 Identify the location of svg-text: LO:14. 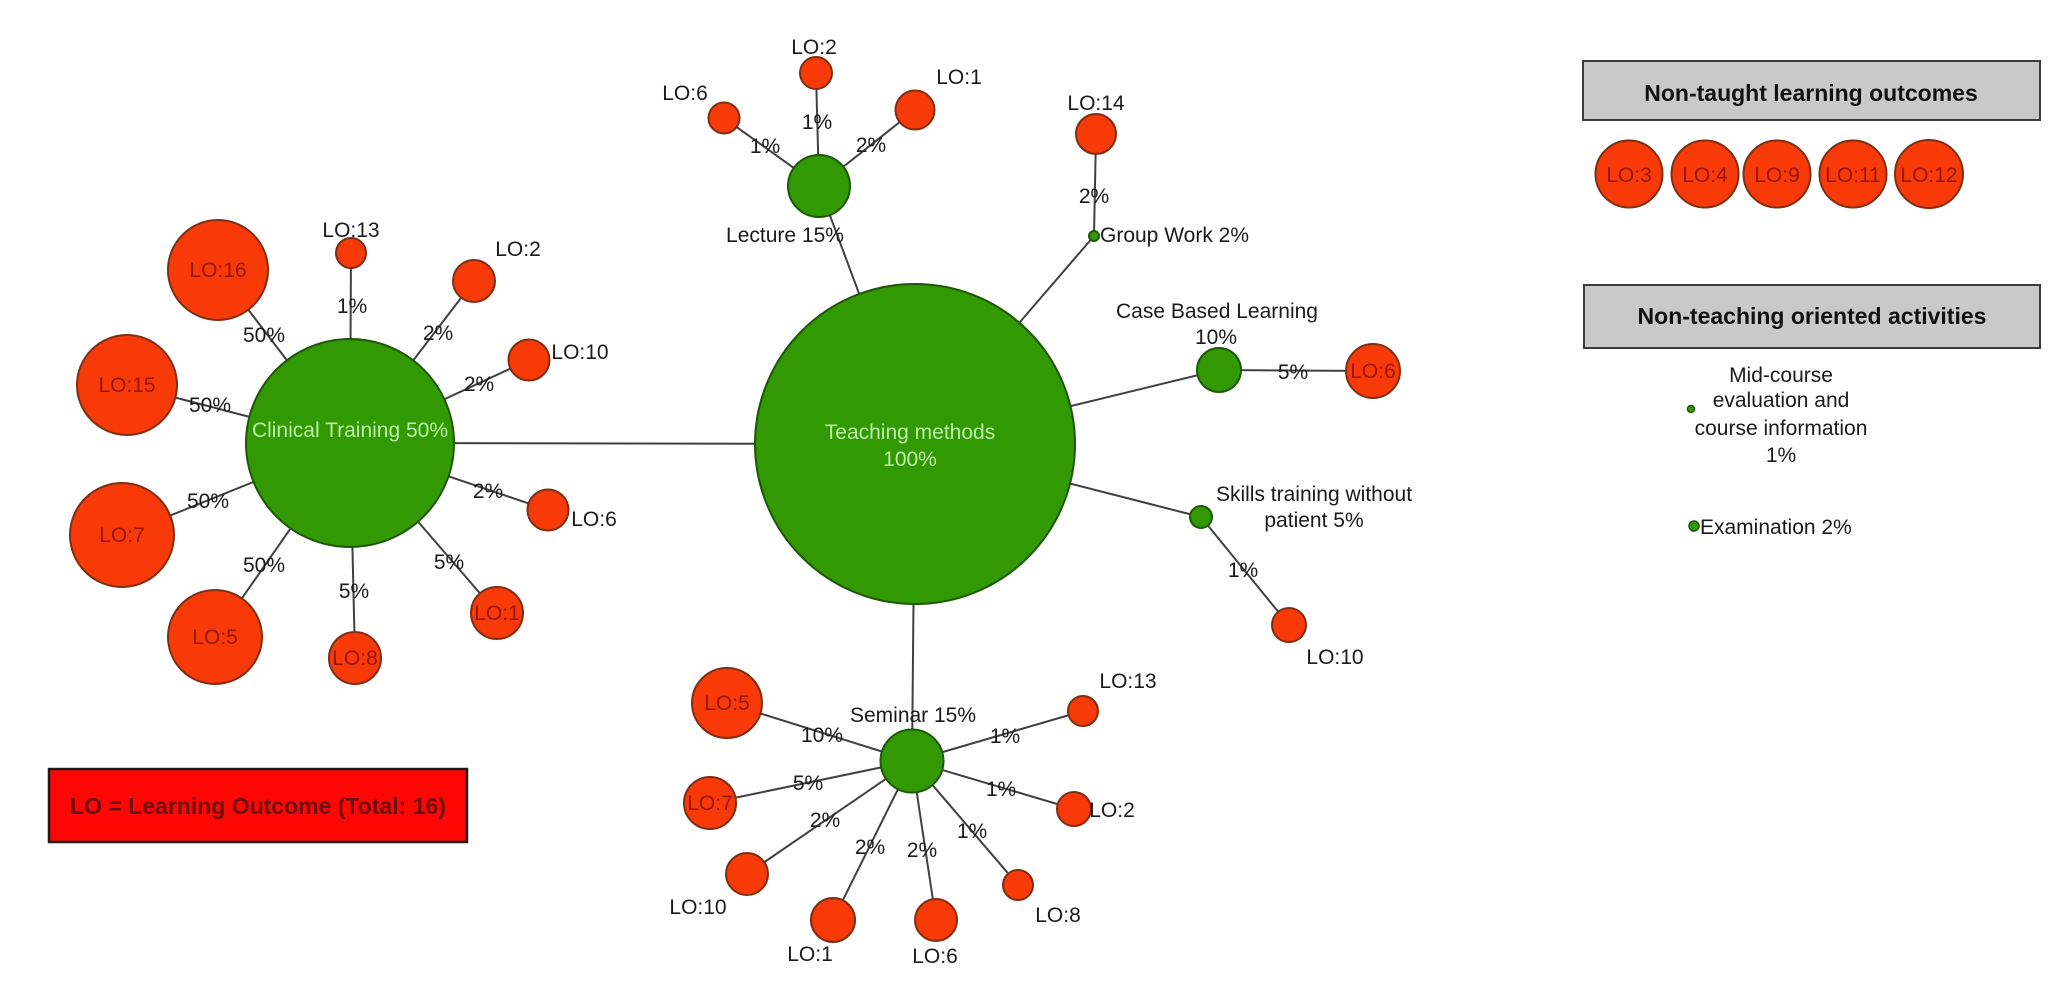
(1096, 103).